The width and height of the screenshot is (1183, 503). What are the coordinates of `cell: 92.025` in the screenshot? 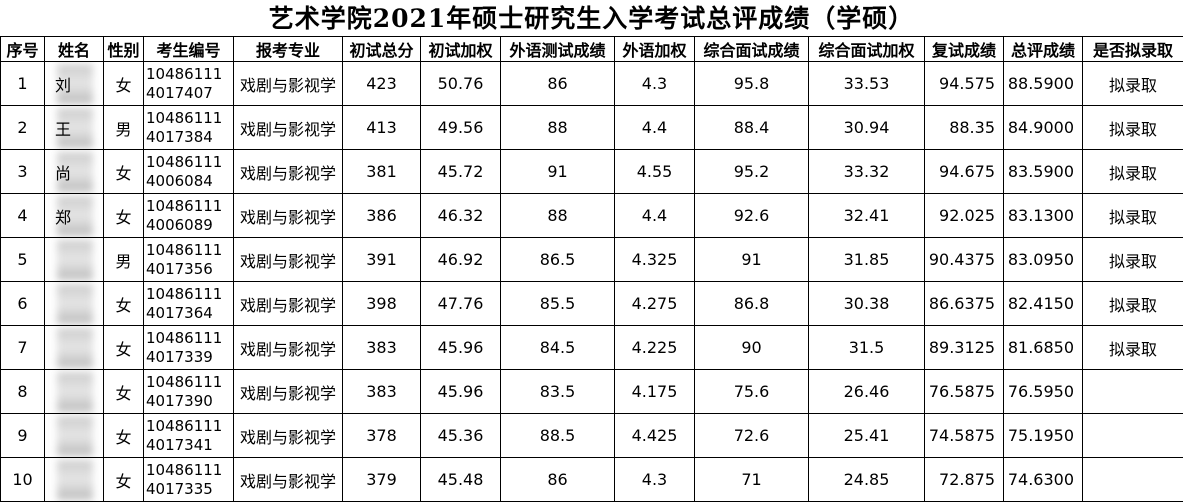 It's located at (964, 215).